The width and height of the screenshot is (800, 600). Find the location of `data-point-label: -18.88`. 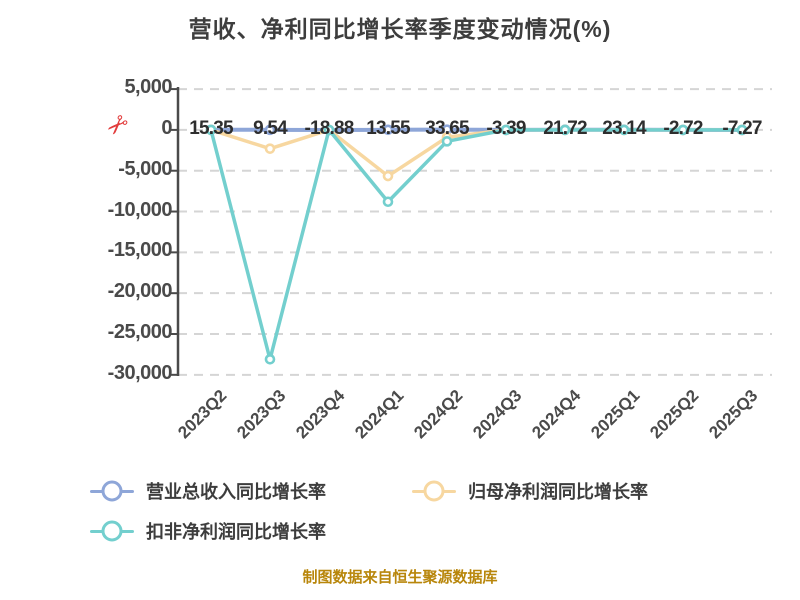

data-point-label: -18.88 is located at coordinates (329, 128).